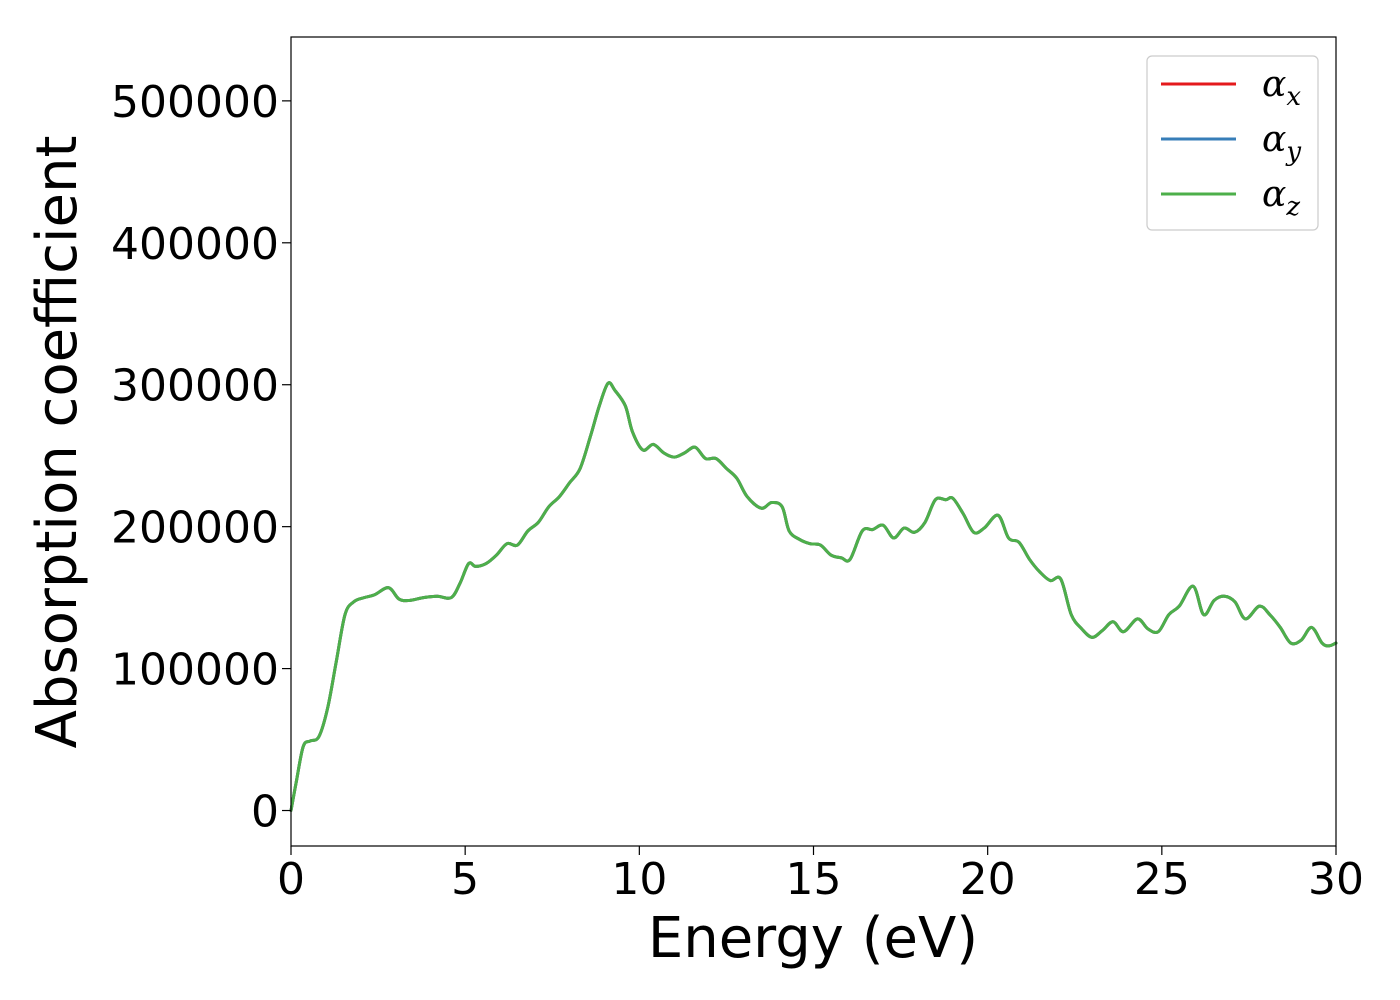  I want to click on x-axis-ticks: 0 5 10 15 20 25 30, so click(820, 875).